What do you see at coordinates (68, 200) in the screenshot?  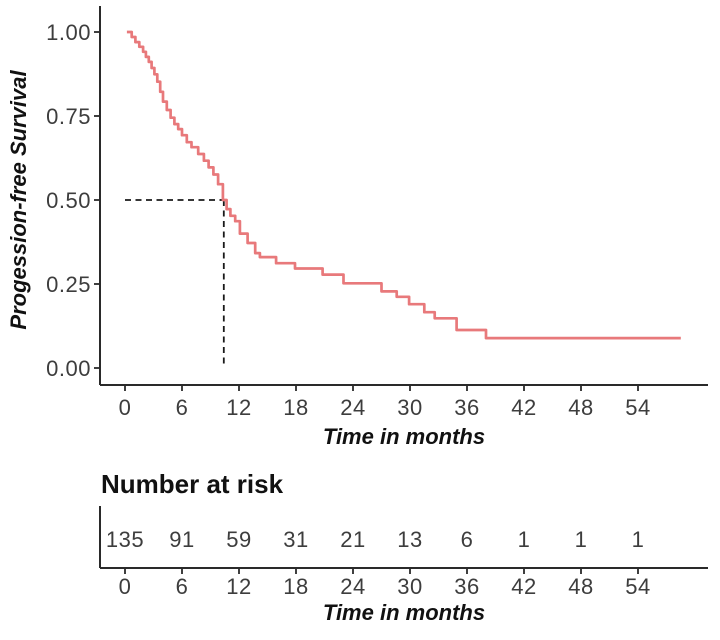 I see `y-tick-label: 0.50` at bounding box center [68, 200].